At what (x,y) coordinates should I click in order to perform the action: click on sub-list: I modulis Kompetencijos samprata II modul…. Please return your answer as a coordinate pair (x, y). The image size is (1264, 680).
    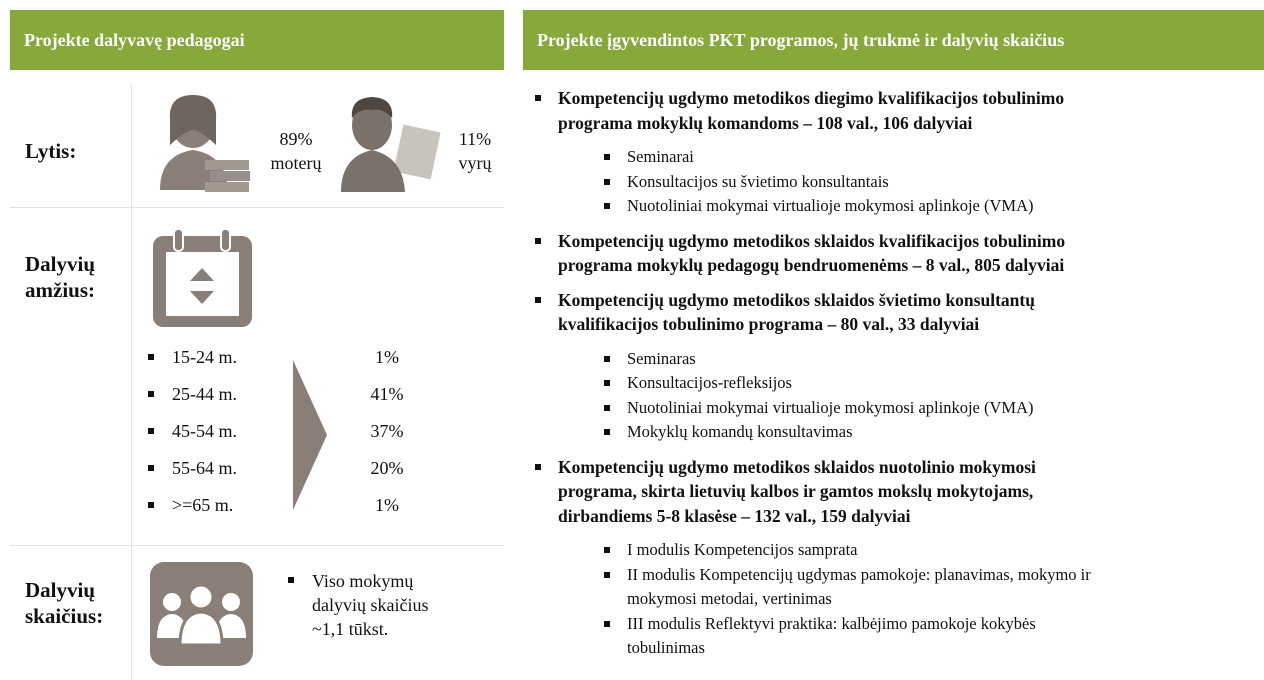
    Looking at the image, I should click on (893, 599).